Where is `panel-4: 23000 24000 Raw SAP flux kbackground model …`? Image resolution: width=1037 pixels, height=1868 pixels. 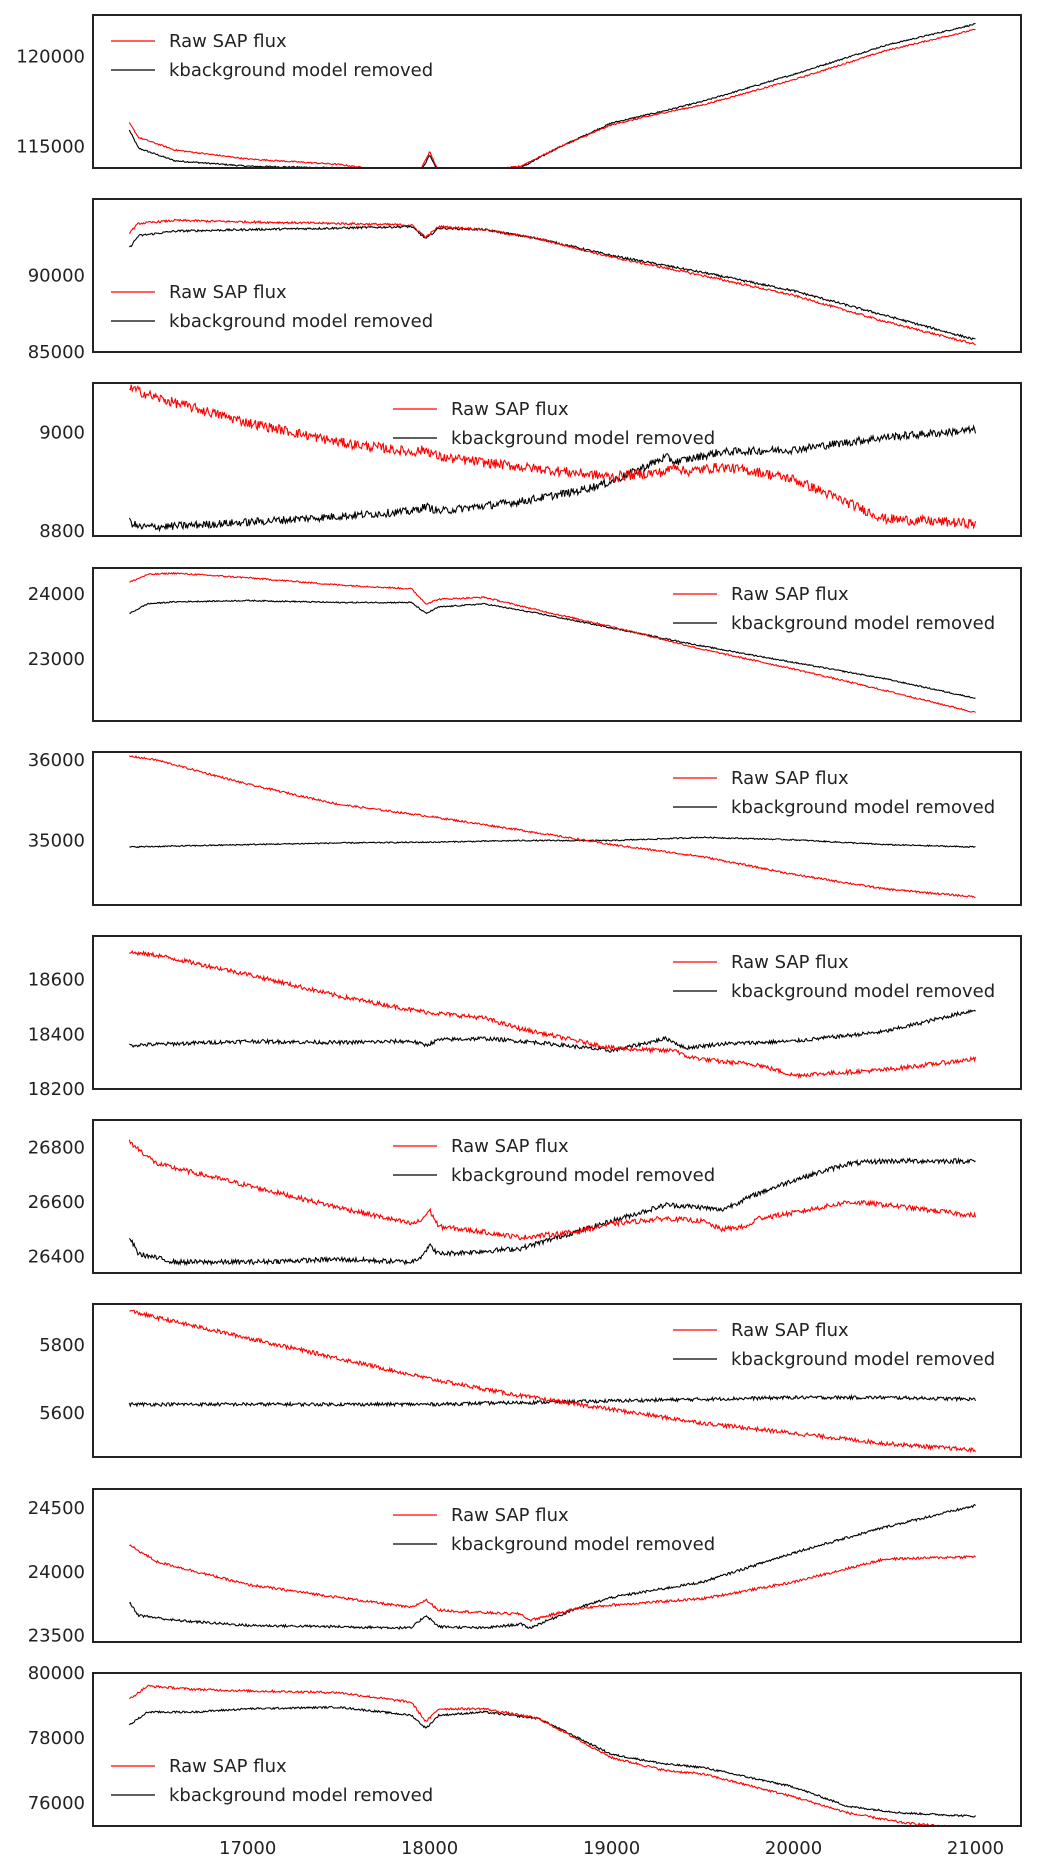
panel-4: 23000 24000 Raw SAP flux kbackground model … is located at coordinates (525, 644).